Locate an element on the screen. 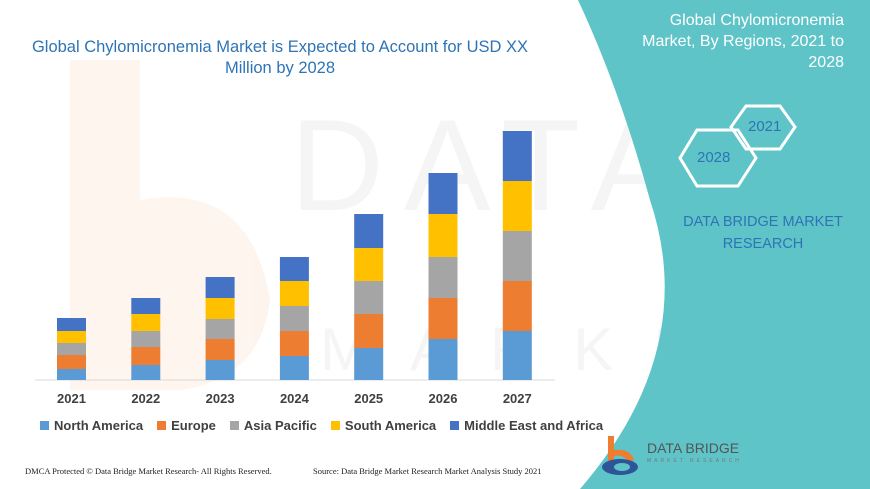 The height and width of the screenshot is (489, 870). x-tick-label: 2024 is located at coordinates (295, 398).